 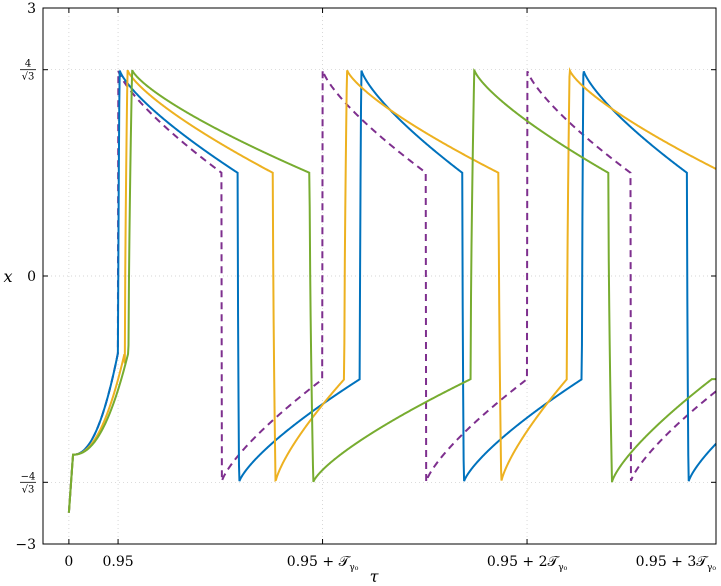 I want to click on y-axis-label: x, so click(x=7, y=276).